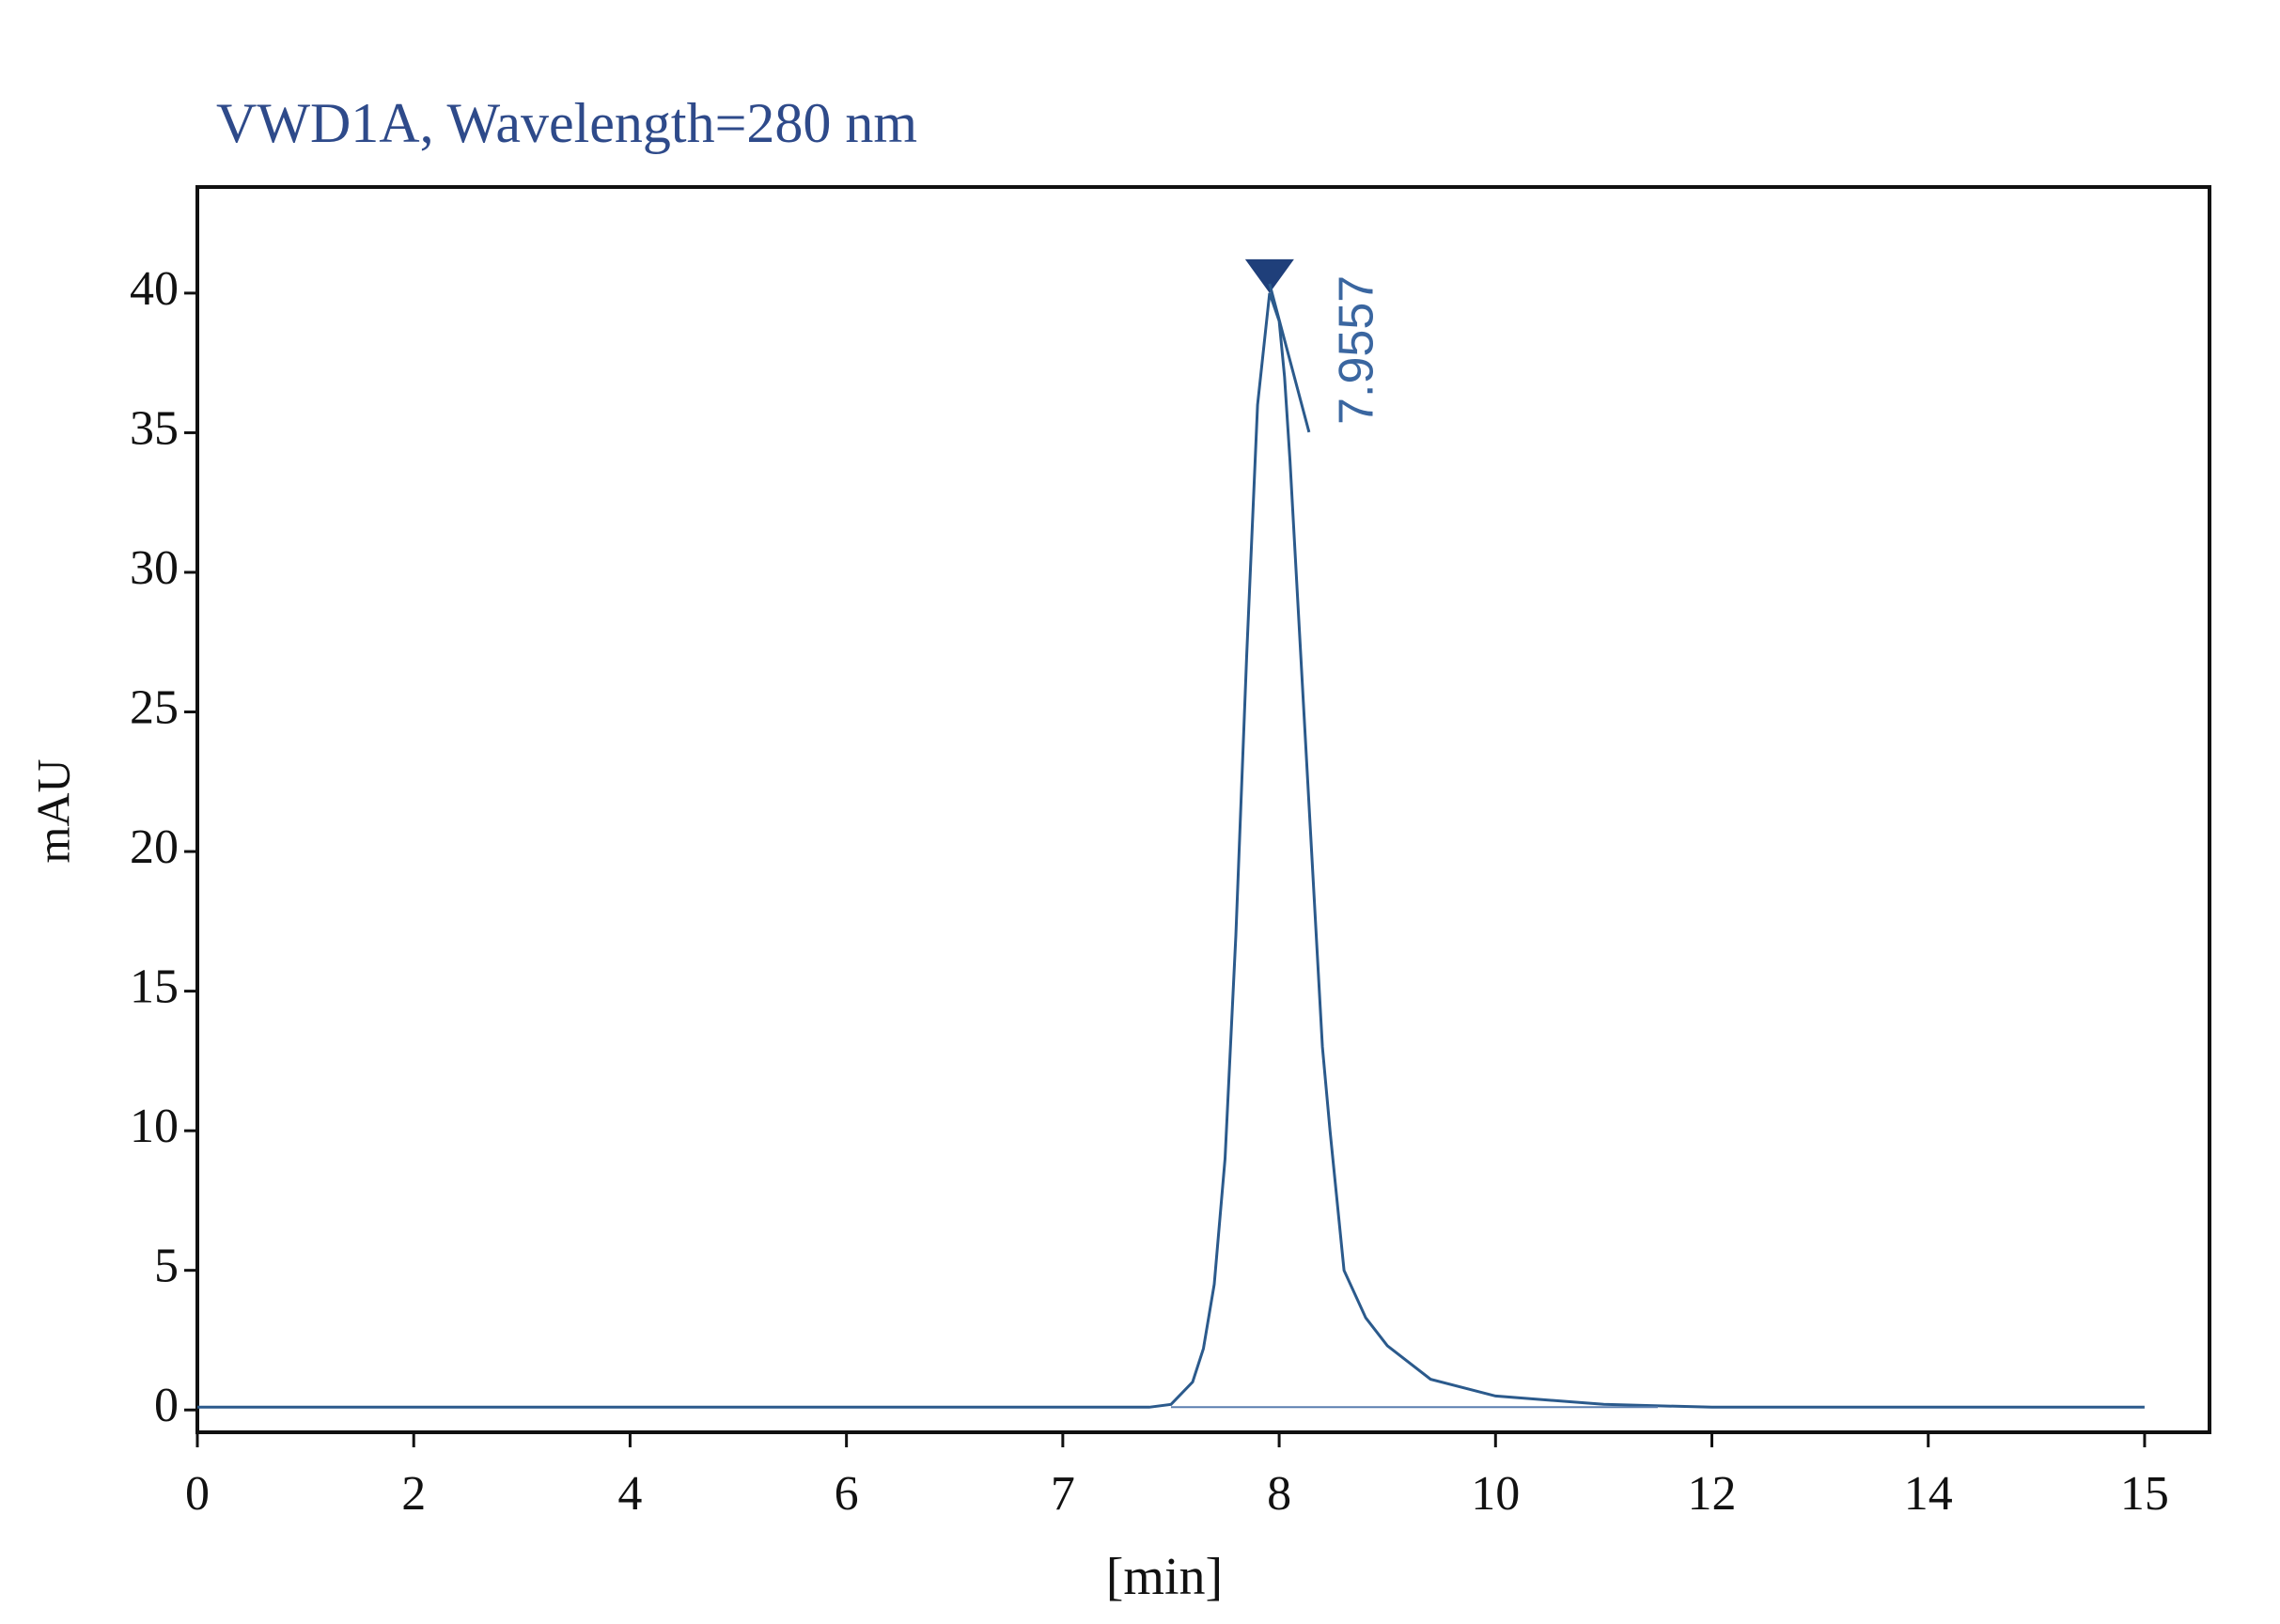 This screenshot has height=1624, width=2280. I want to click on y-tick-label: 0, so click(166, 1405).